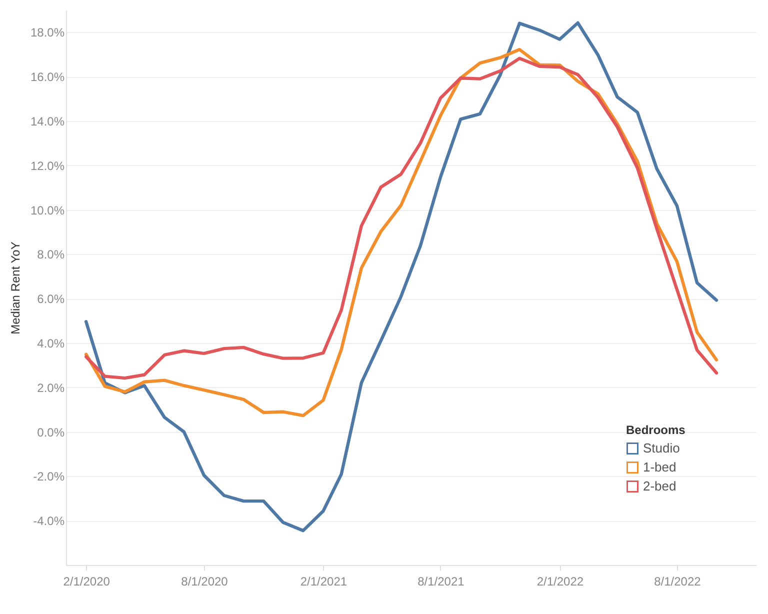 The width and height of the screenshot is (768, 614). I want to click on legend-label: 2-bed, so click(659, 486).